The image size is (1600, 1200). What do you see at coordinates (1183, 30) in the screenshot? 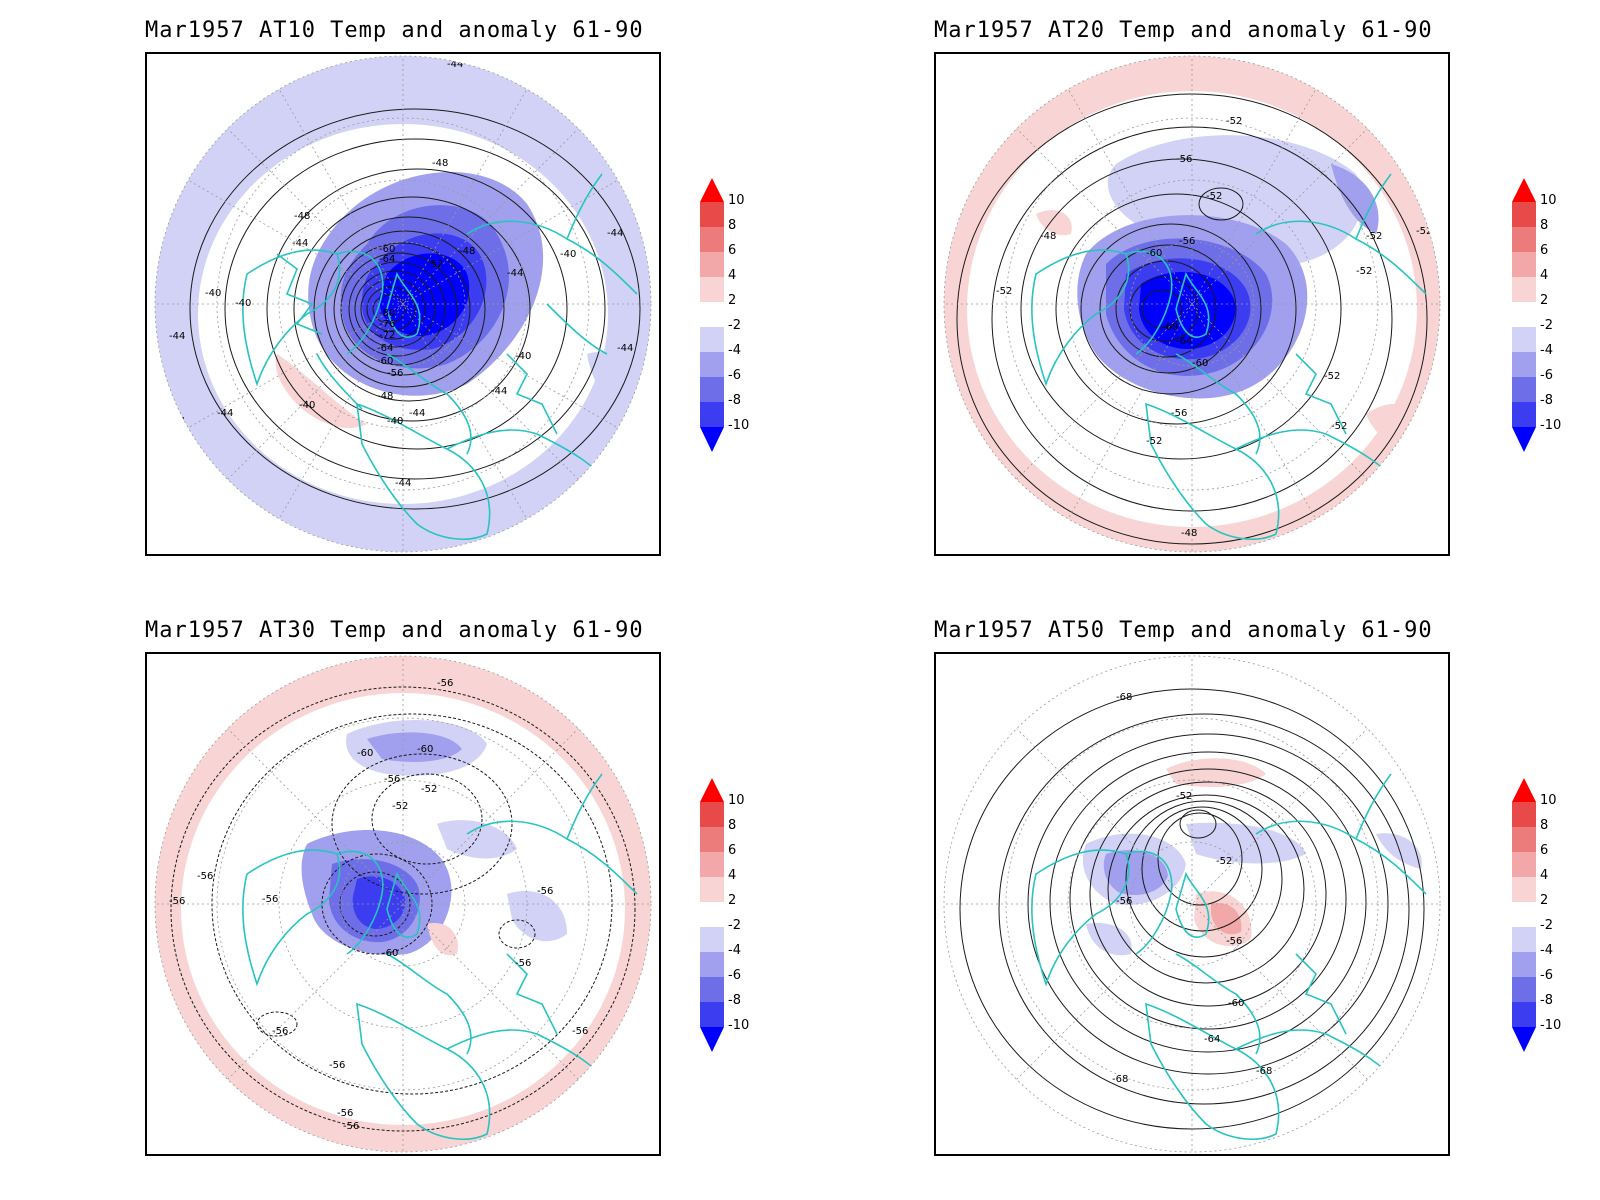
I see `panel-title: Mar1957 AT20 Temp and anomaly 61-90` at bounding box center [1183, 30].